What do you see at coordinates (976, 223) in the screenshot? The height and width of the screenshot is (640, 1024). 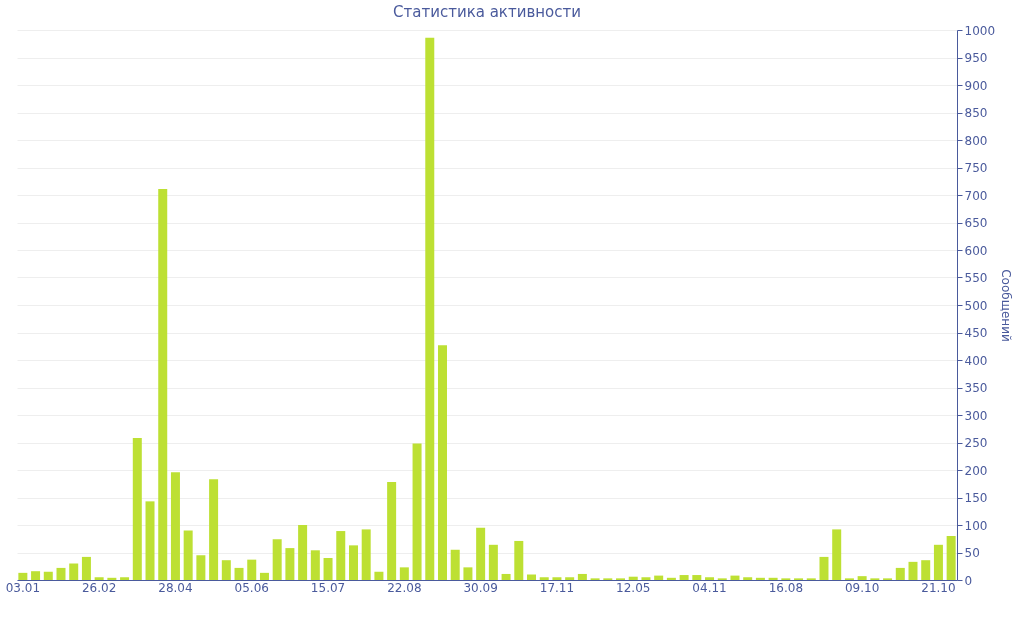 I see `y-tick-label: 650` at bounding box center [976, 223].